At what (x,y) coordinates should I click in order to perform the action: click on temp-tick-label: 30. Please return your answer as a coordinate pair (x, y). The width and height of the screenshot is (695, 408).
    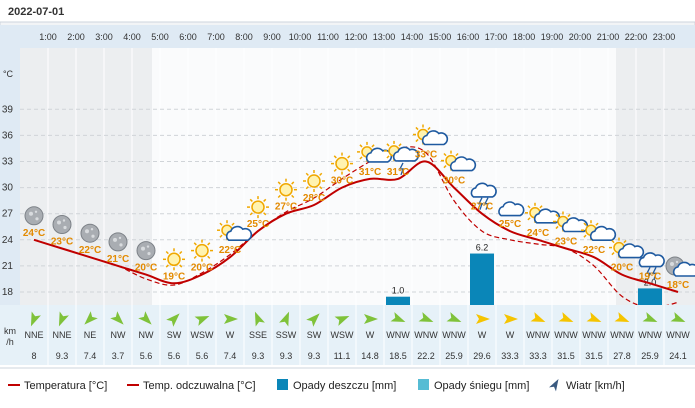
    Looking at the image, I should click on (8, 188).